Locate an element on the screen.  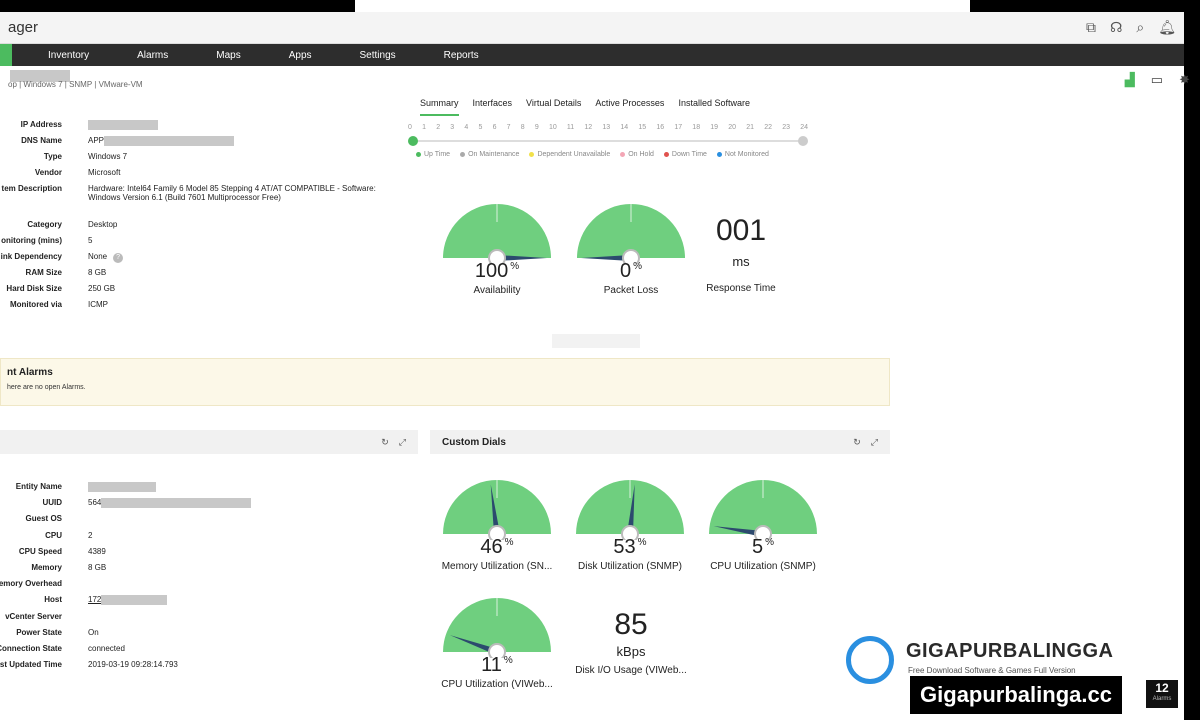
tab-active-processes: Active Processes is located at coordinates (630, 103).